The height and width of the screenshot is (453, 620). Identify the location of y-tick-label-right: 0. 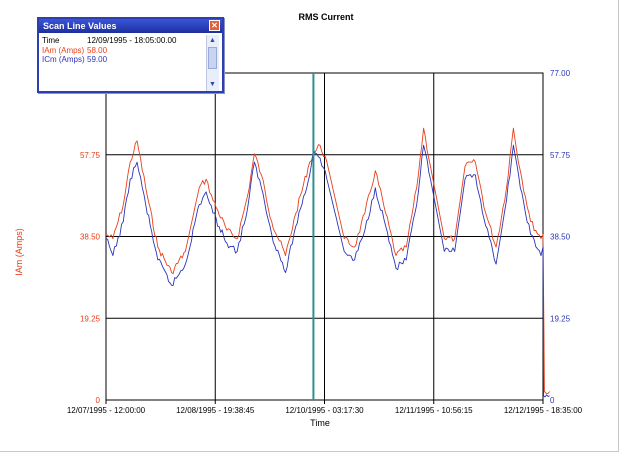
(552, 400).